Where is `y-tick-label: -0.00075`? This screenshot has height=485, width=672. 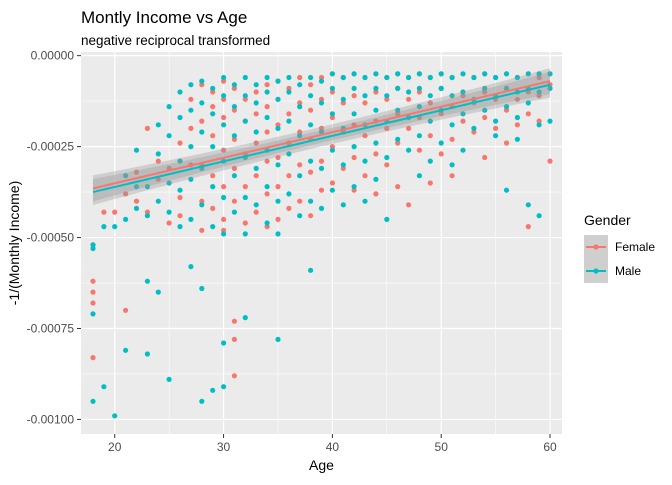
y-tick-label: -0.00075 is located at coordinates (51, 328).